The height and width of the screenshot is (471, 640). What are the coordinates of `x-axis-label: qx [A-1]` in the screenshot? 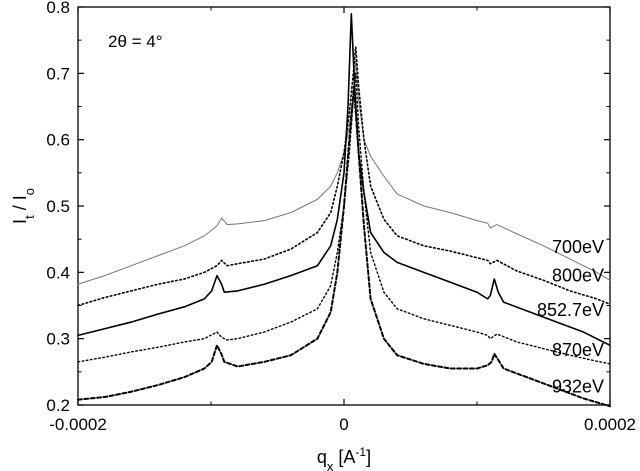 It's located at (344, 458).